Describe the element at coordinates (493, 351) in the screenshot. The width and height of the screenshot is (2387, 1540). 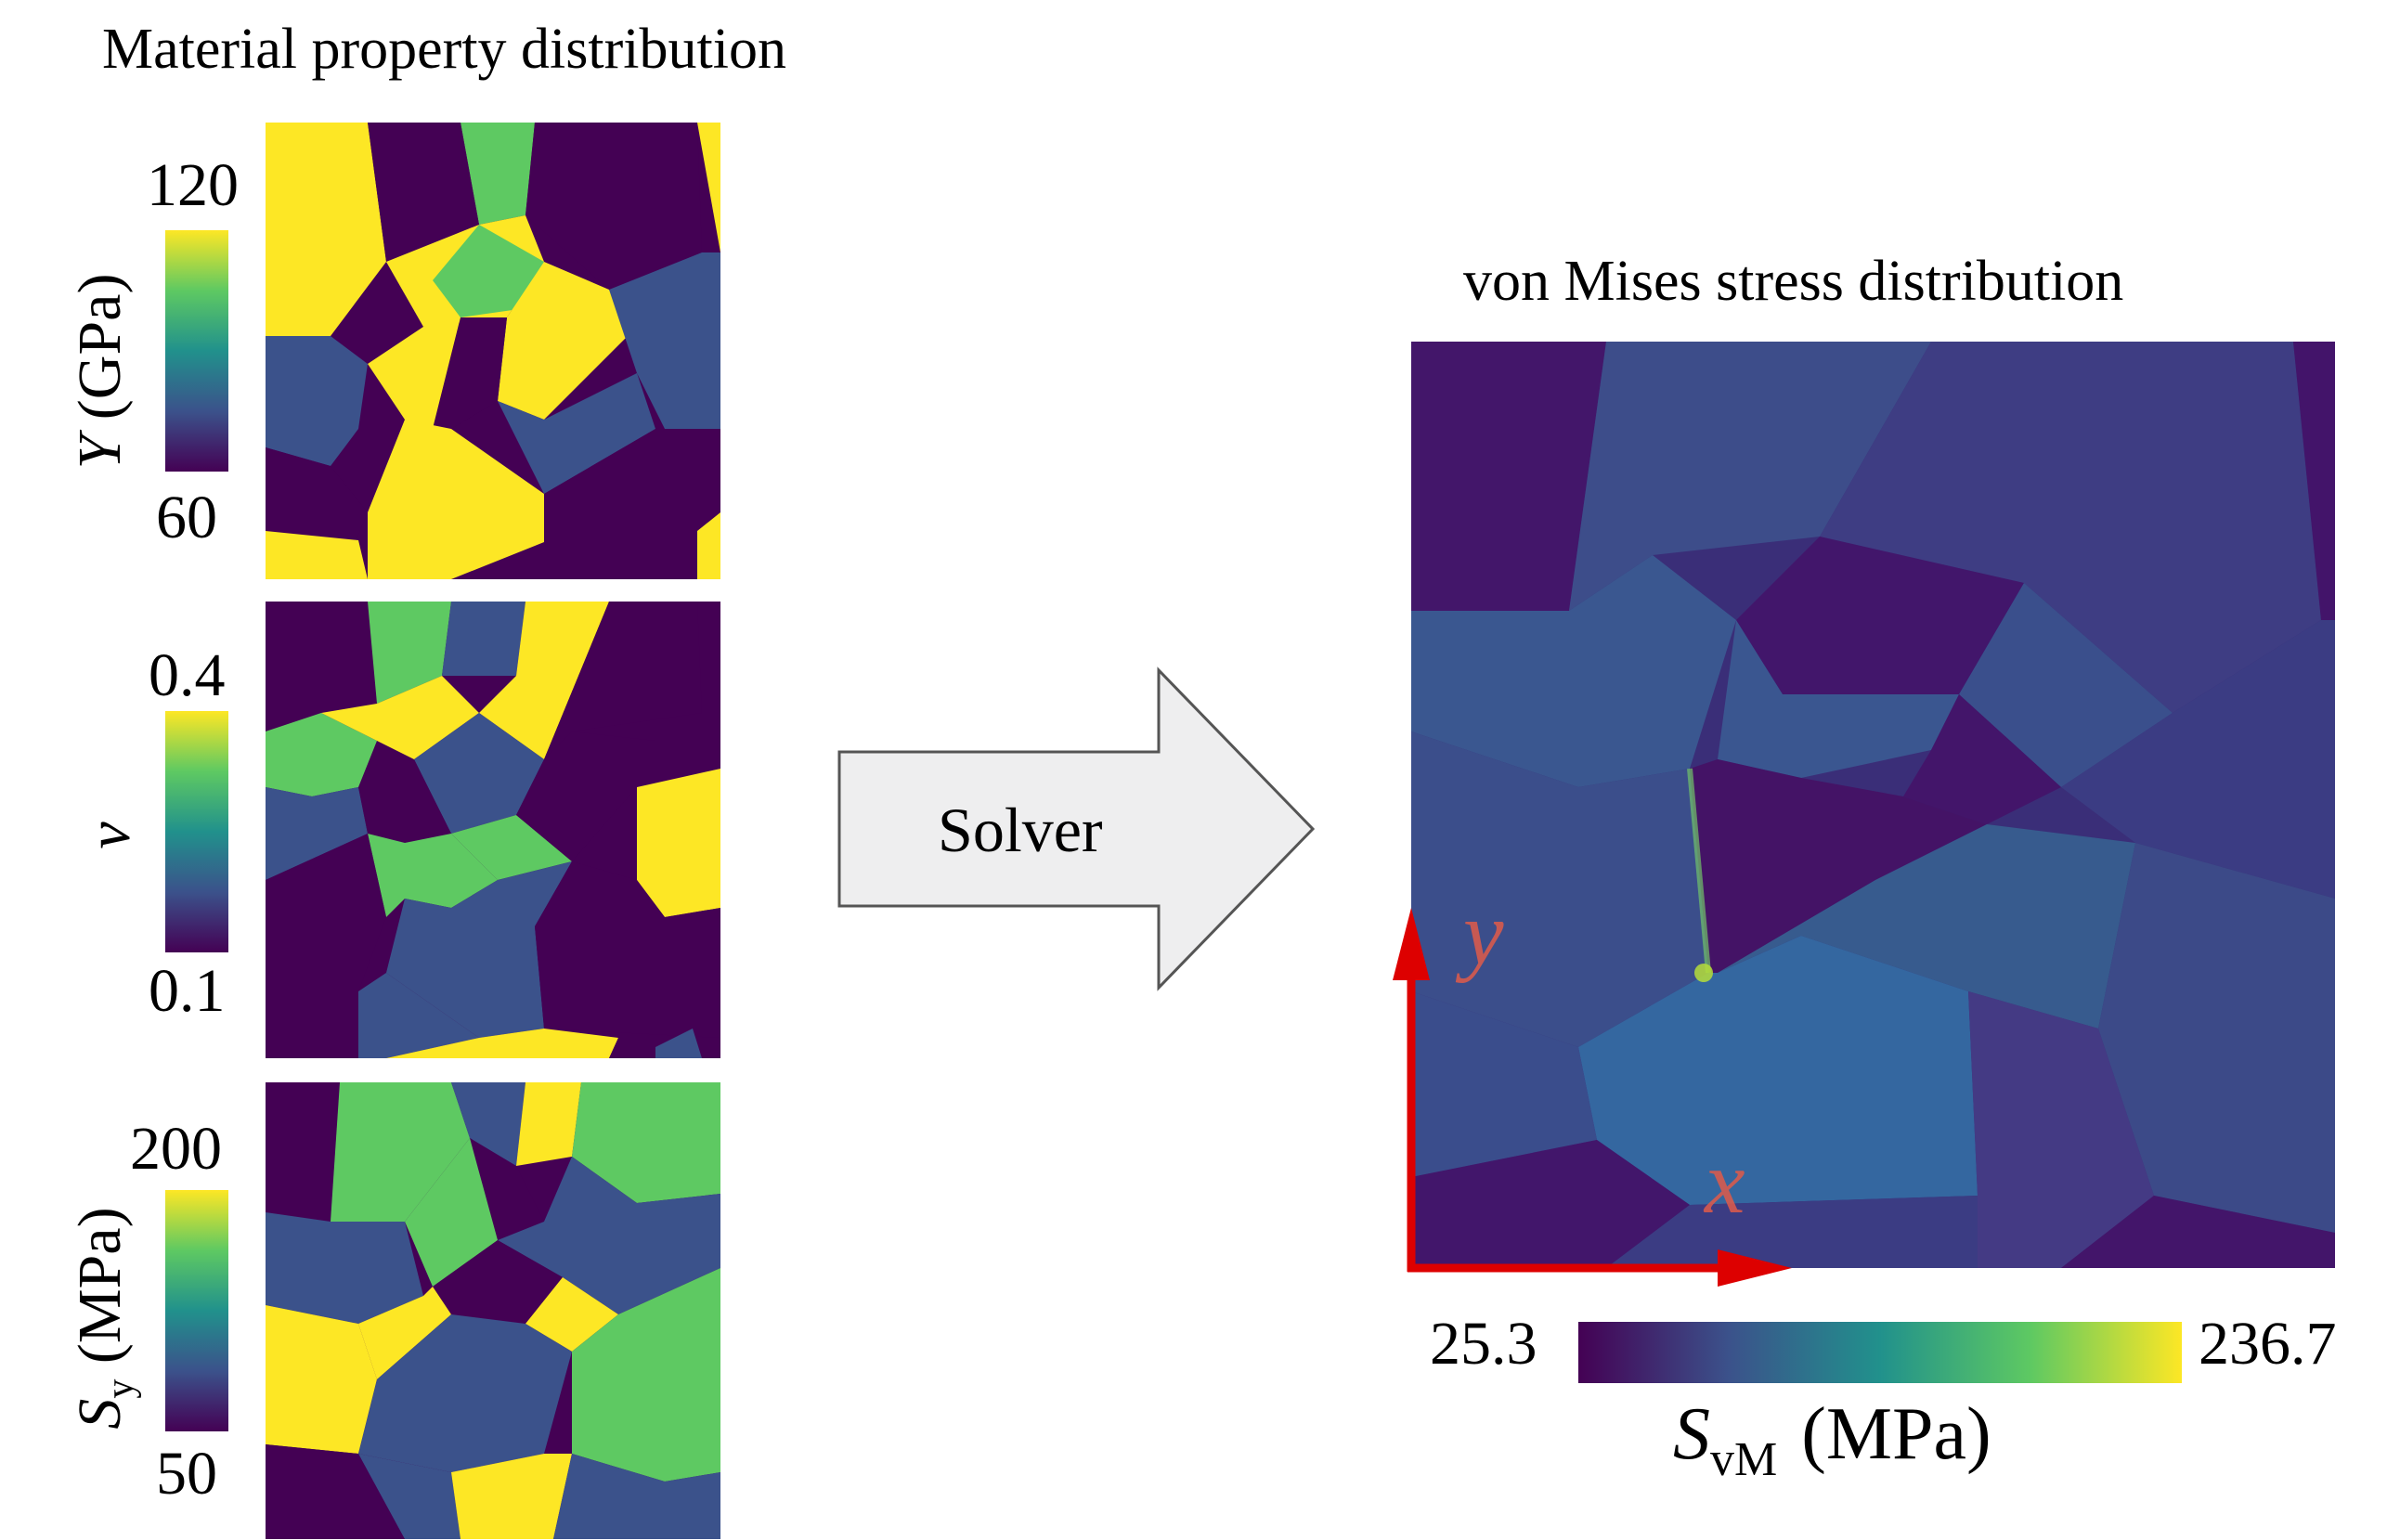
I see `youngs-modulus-map` at that location.